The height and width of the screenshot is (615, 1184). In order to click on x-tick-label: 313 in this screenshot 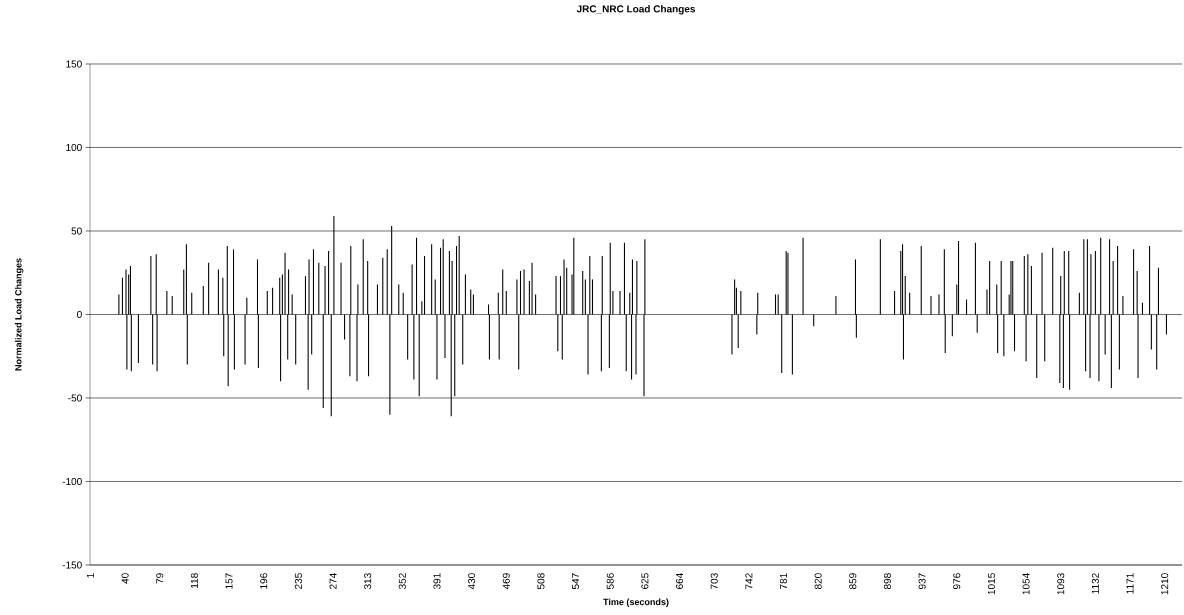, I will do `click(368, 581)`.